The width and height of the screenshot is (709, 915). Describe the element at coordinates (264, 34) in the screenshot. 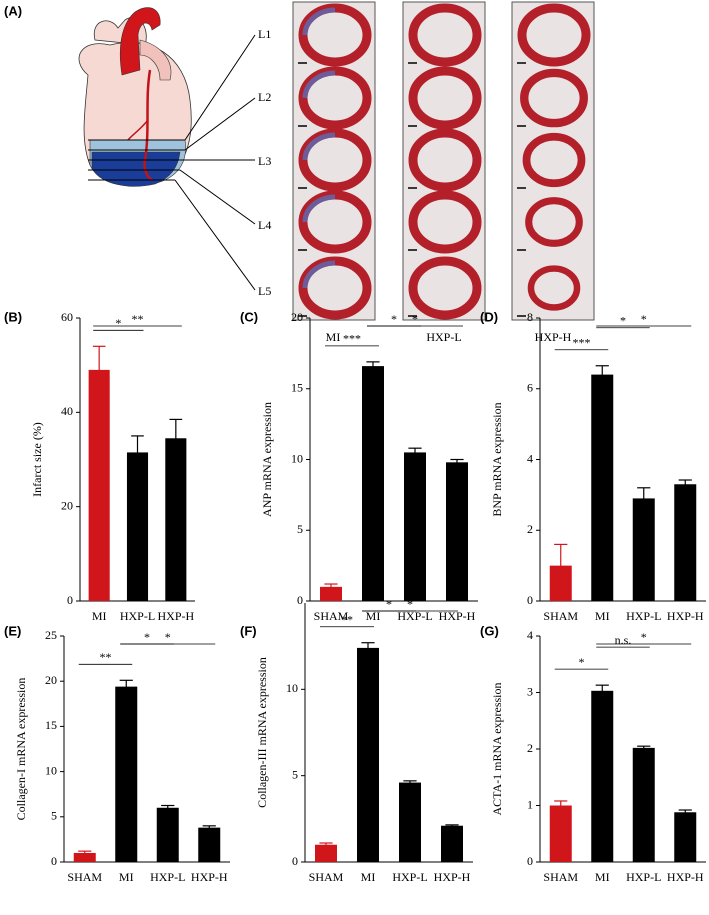

I see `level-label: L1` at that location.